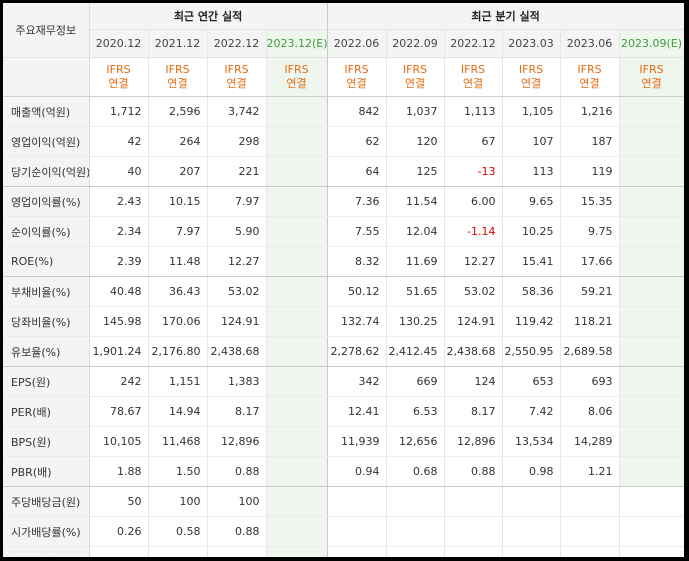 The image size is (689, 561). I want to click on quarter-value-cell: 653, so click(531, 381).